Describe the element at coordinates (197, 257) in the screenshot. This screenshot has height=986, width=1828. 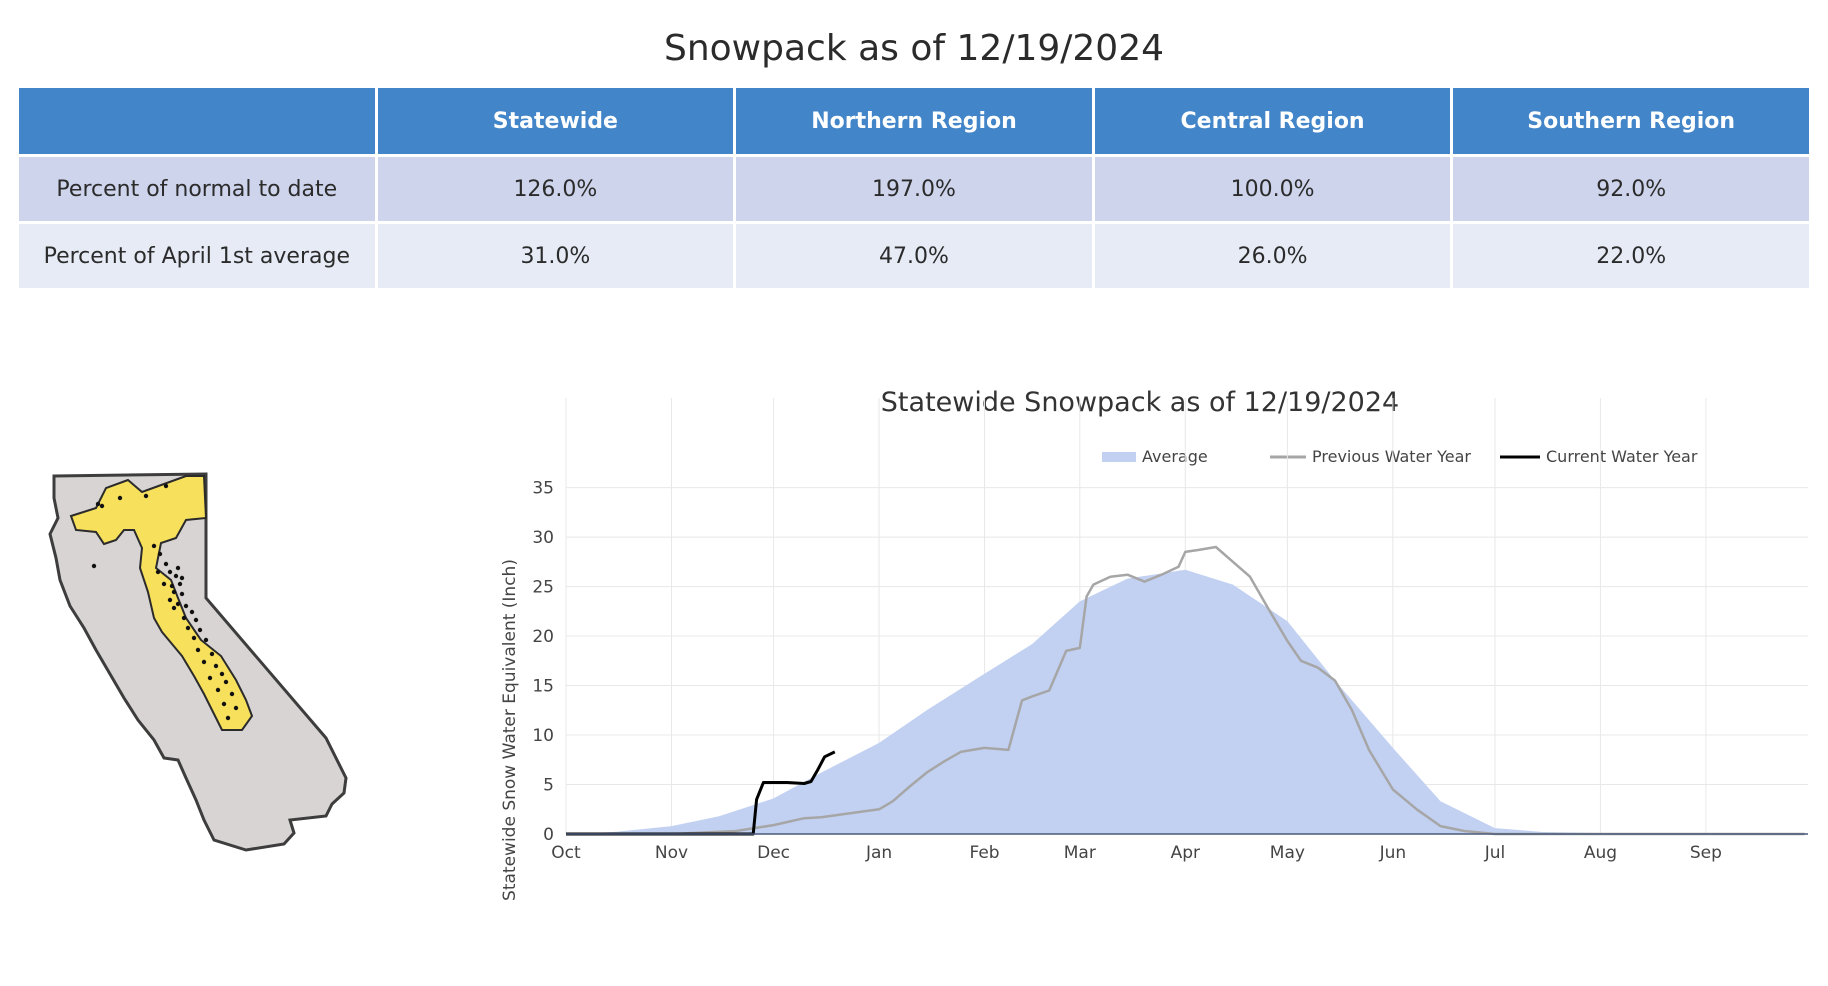
I see `table-cell: Percent of April 1st average` at that location.